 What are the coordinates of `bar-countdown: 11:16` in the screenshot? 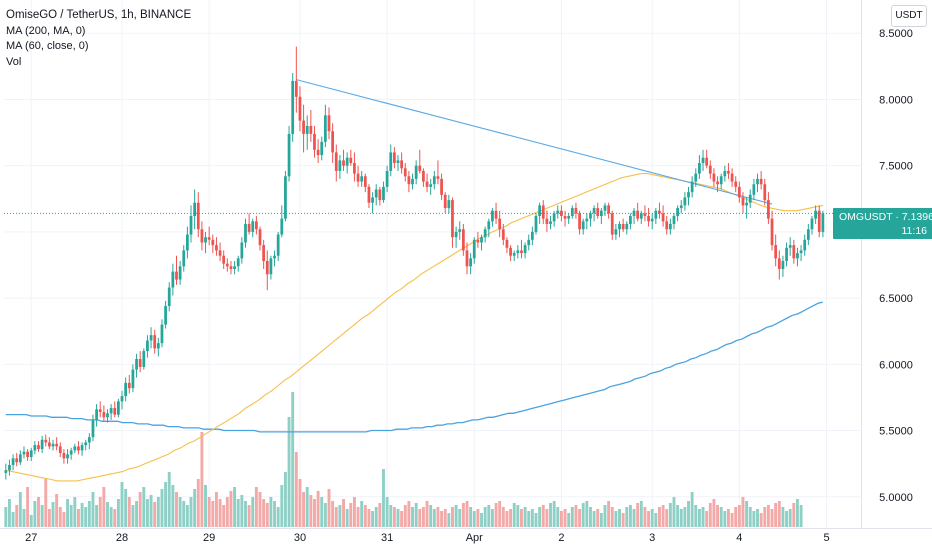 It's located at (914, 231).